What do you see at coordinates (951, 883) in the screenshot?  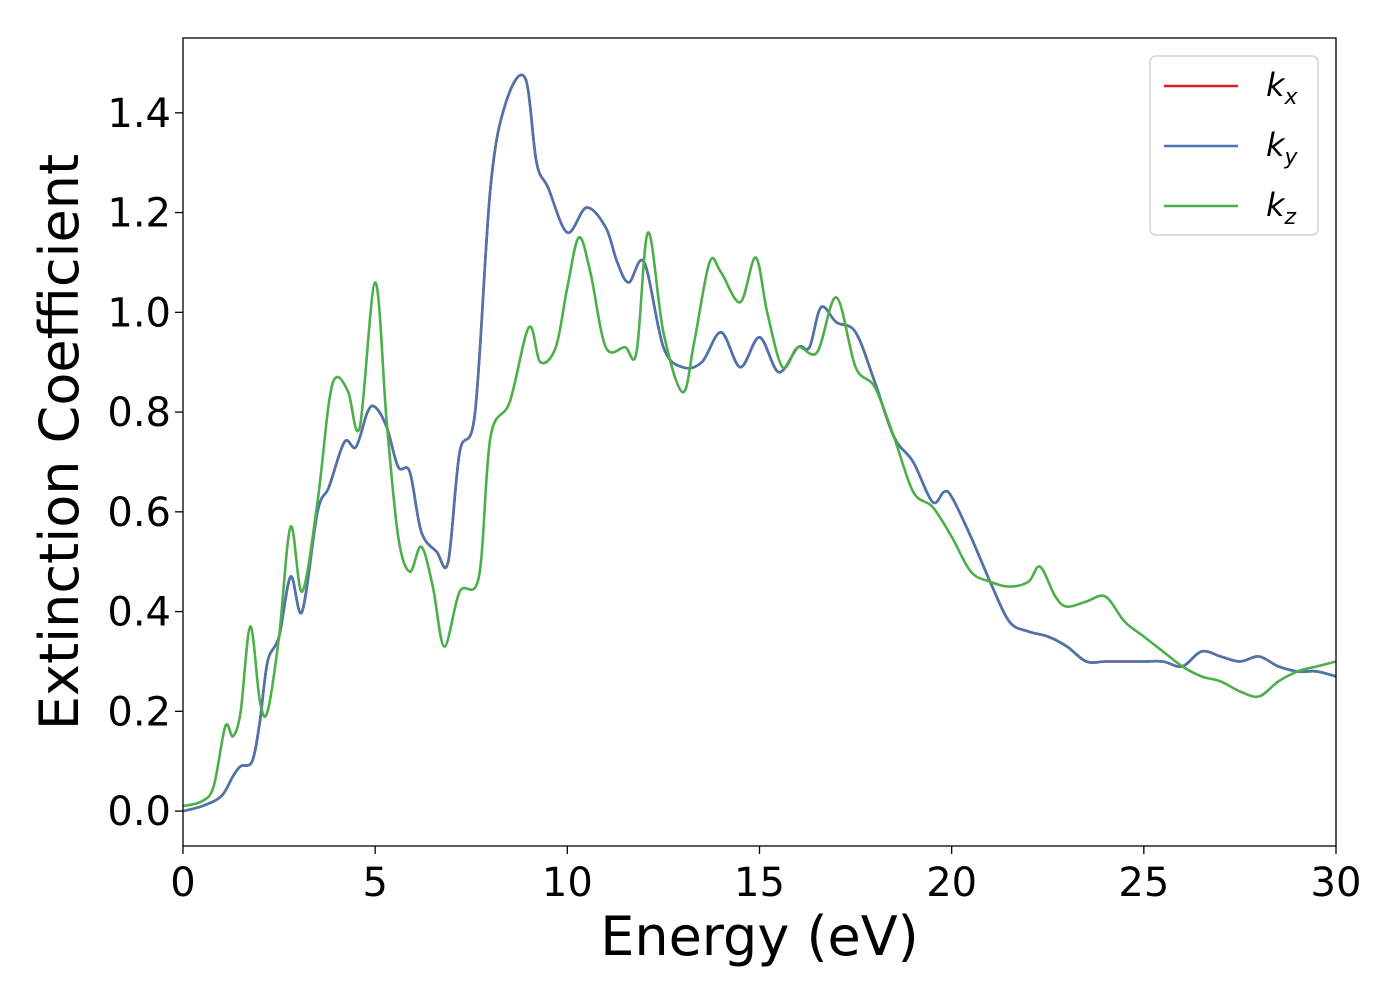 I see `x-tick-label: 20` at bounding box center [951, 883].